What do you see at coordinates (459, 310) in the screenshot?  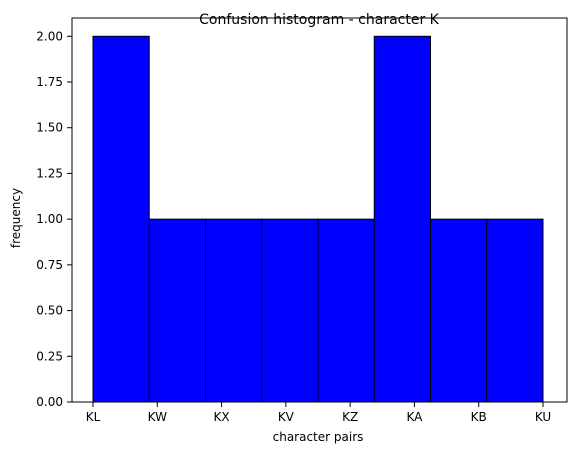 I see `bar-kb` at bounding box center [459, 310].